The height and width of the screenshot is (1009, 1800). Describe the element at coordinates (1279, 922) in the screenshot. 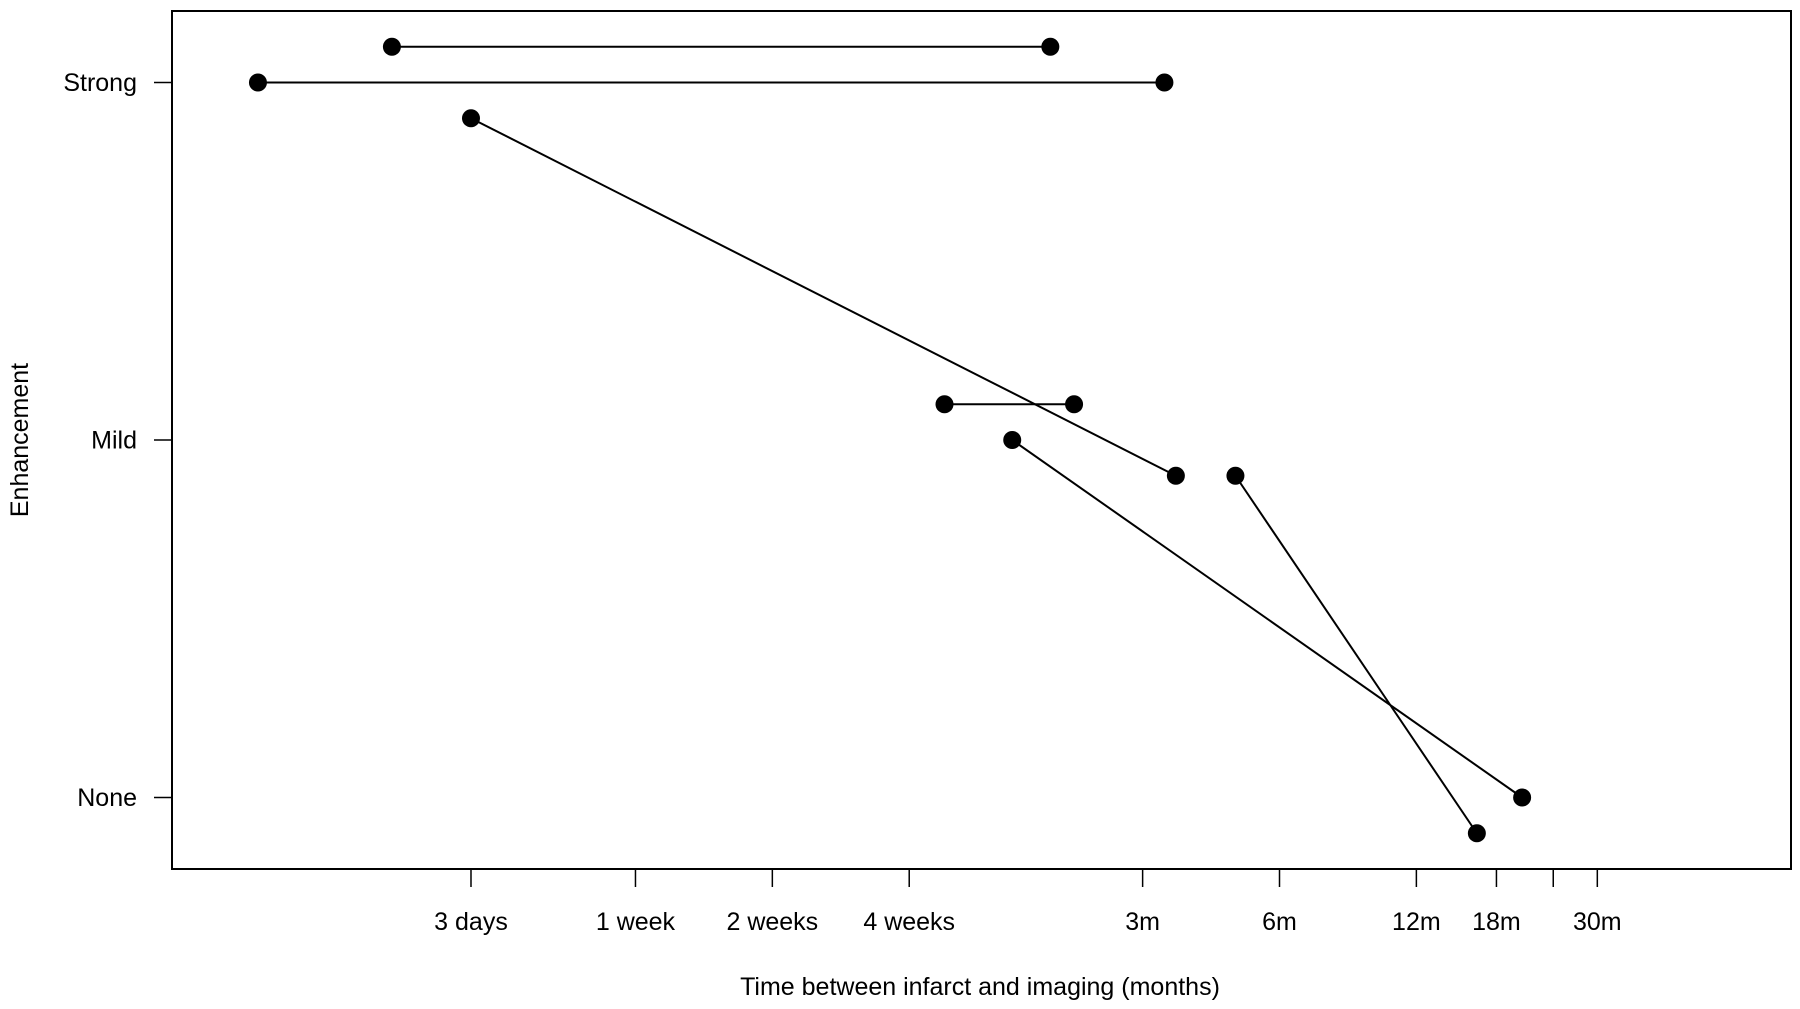

I see `x-tick-label: 6m` at that location.